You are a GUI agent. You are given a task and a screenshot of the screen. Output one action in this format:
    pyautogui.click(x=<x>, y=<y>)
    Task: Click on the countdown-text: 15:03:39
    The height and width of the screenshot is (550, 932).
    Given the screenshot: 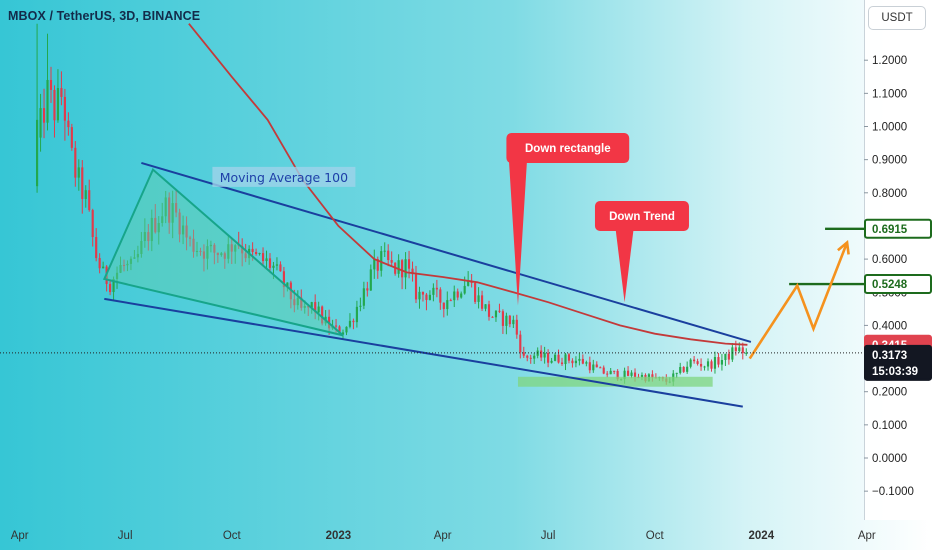 What is the action you would take?
    pyautogui.click(x=895, y=372)
    